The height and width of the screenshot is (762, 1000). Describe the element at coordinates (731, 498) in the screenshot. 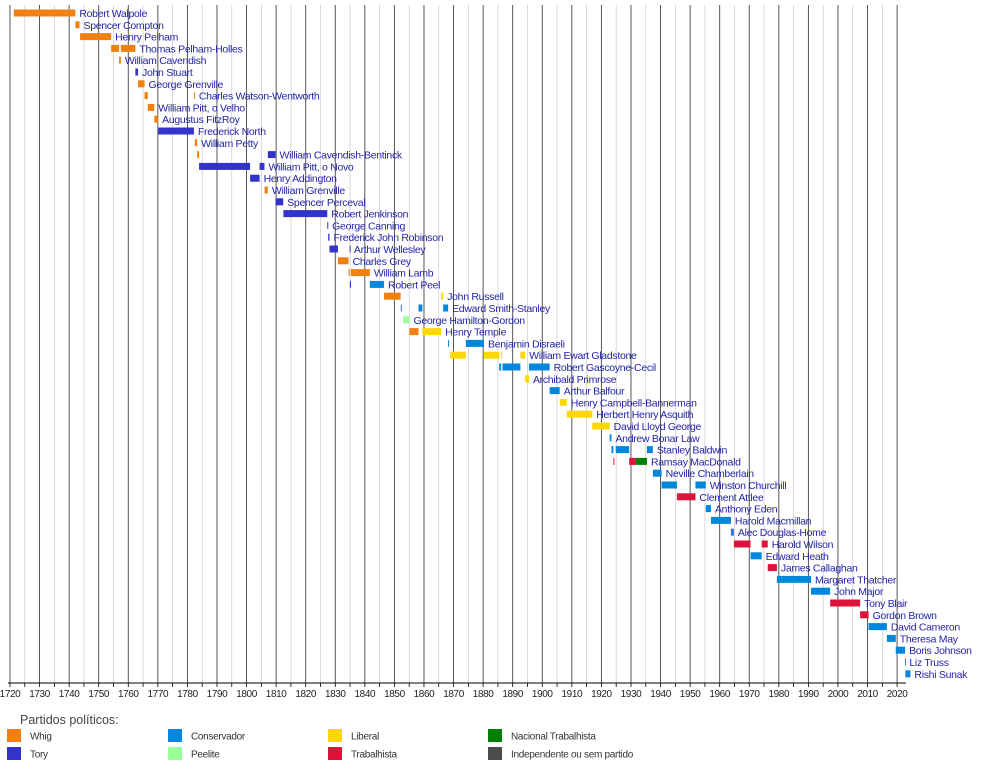

I see `pm-label: Clement Attlee` at that location.